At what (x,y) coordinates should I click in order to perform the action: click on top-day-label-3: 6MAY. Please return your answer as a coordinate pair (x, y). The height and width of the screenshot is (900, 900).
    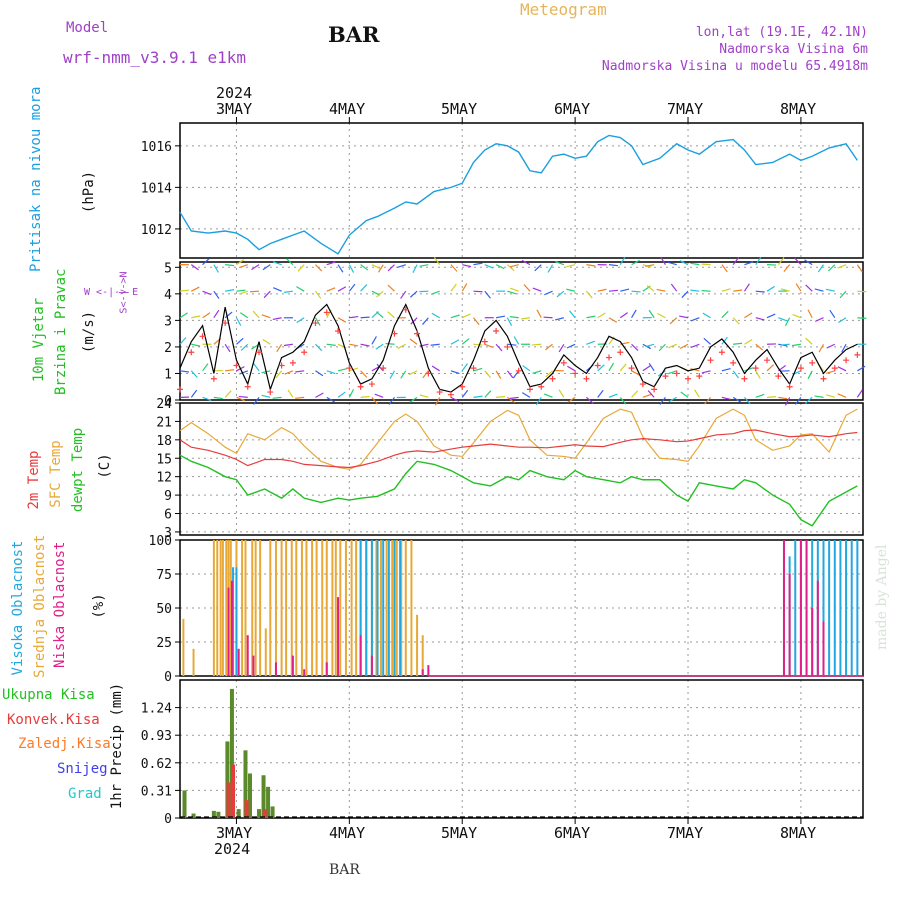
    Looking at the image, I should click on (572, 109).